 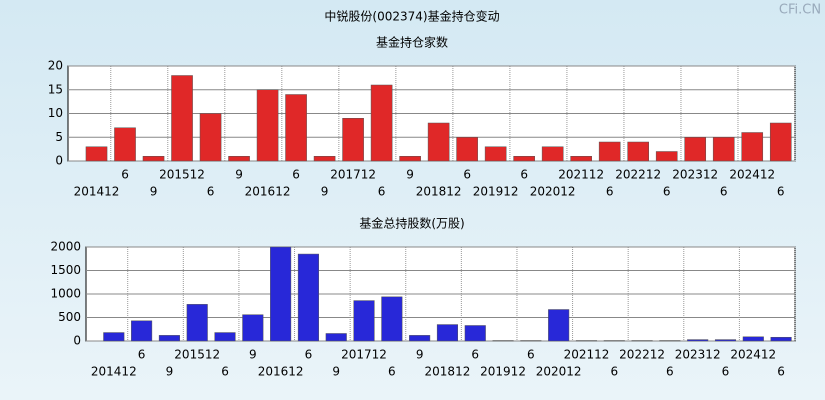 What do you see at coordinates (182, 175) in the screenshot?
I see `x-tick-label: 201512` at bounding box center [182, 175].